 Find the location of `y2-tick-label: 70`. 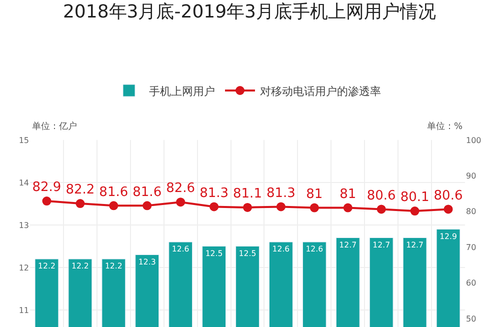

y2-tick-label: 70 is located at coordinates (471, 247).